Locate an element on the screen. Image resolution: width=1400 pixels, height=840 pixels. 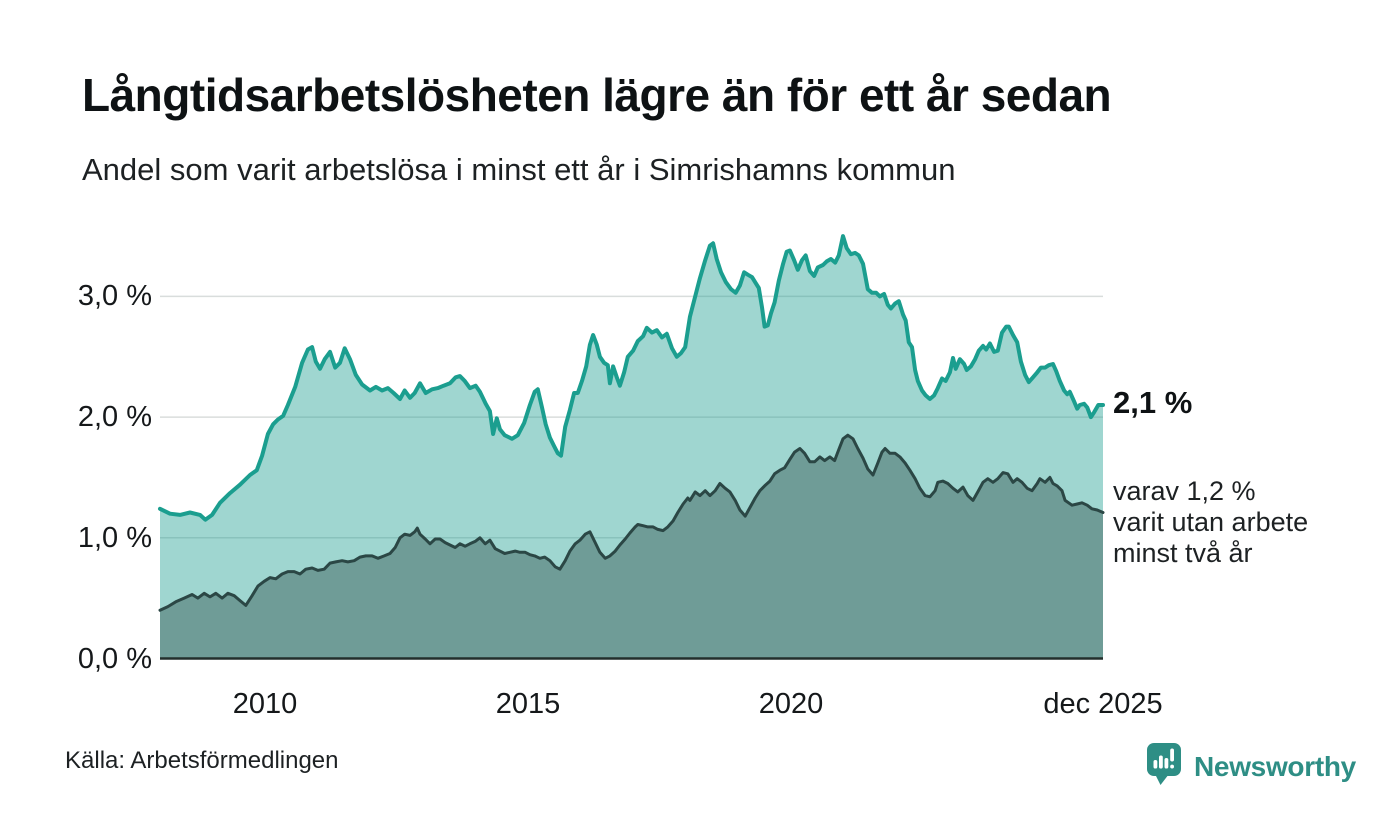
y-axis-tick-label: 1,0 % is located at coordinates (114, 538).